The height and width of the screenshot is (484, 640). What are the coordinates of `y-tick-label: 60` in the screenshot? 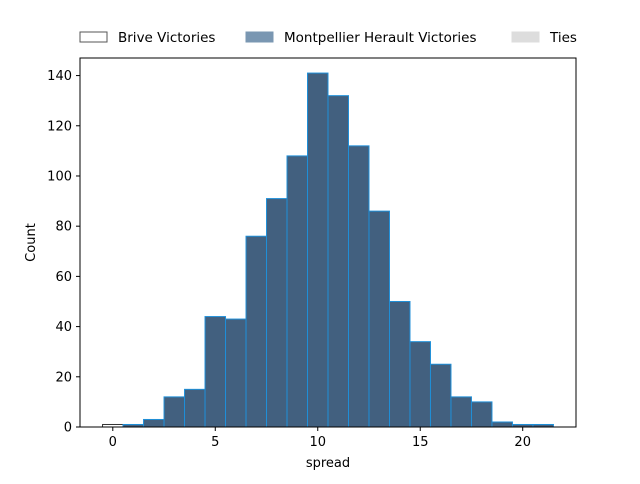 It's located at (63, 277).